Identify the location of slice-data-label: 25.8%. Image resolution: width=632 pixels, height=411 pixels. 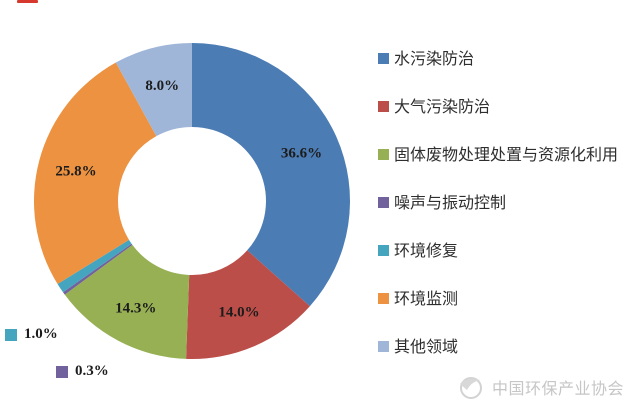
(75, 172).